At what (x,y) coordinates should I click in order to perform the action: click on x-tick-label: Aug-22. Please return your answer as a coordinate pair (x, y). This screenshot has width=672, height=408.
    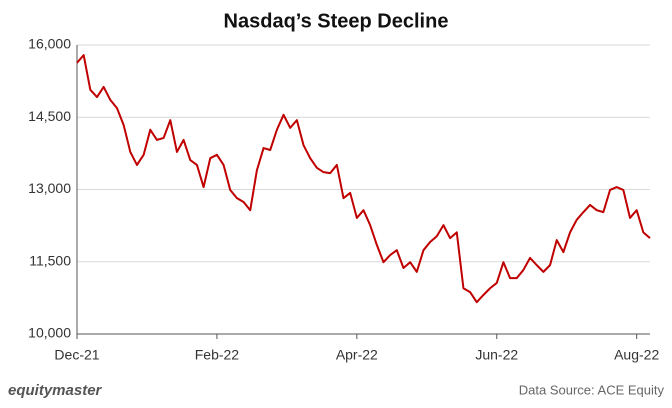
    Looking at the image, I should click on (636, 355).